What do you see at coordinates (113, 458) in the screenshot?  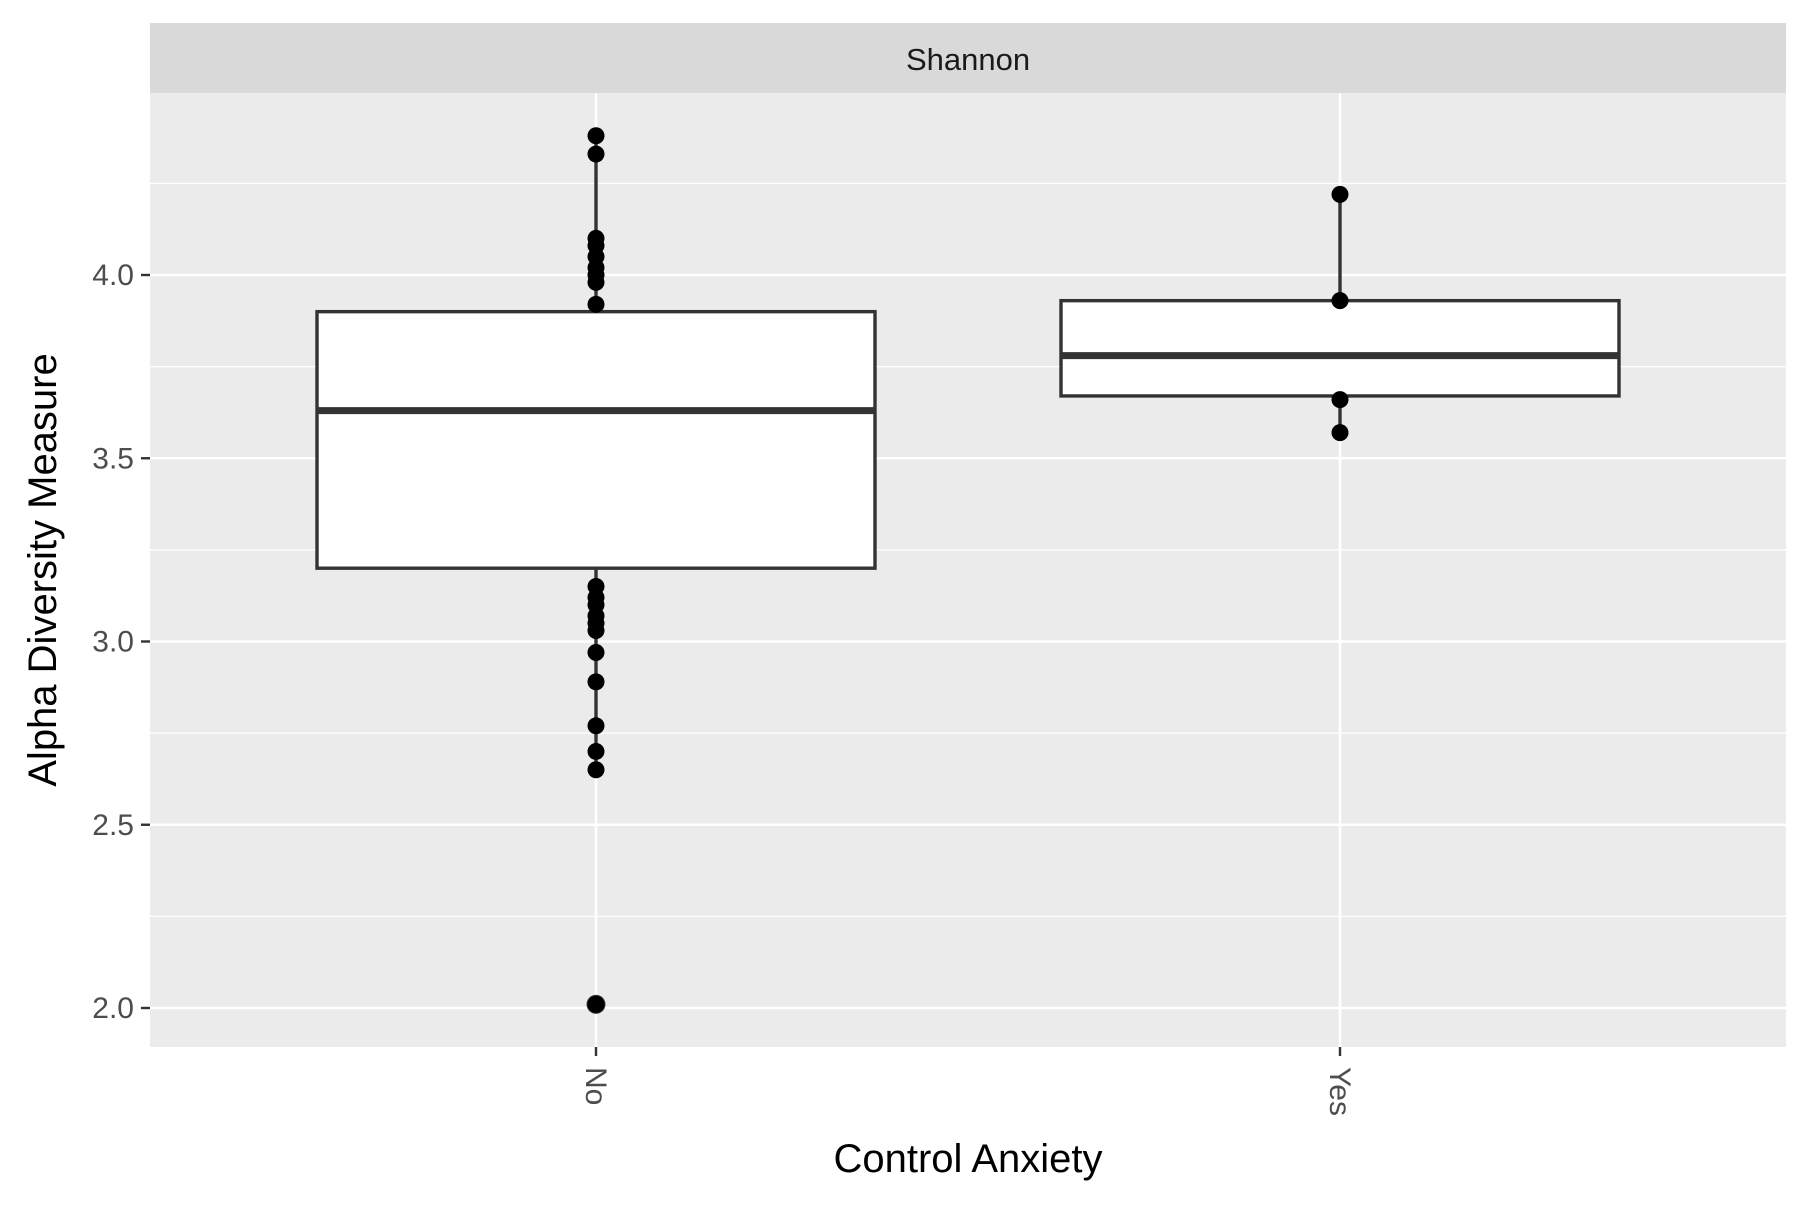 I see `y-tick-label: 3.5` at bounding box center [113, 458].